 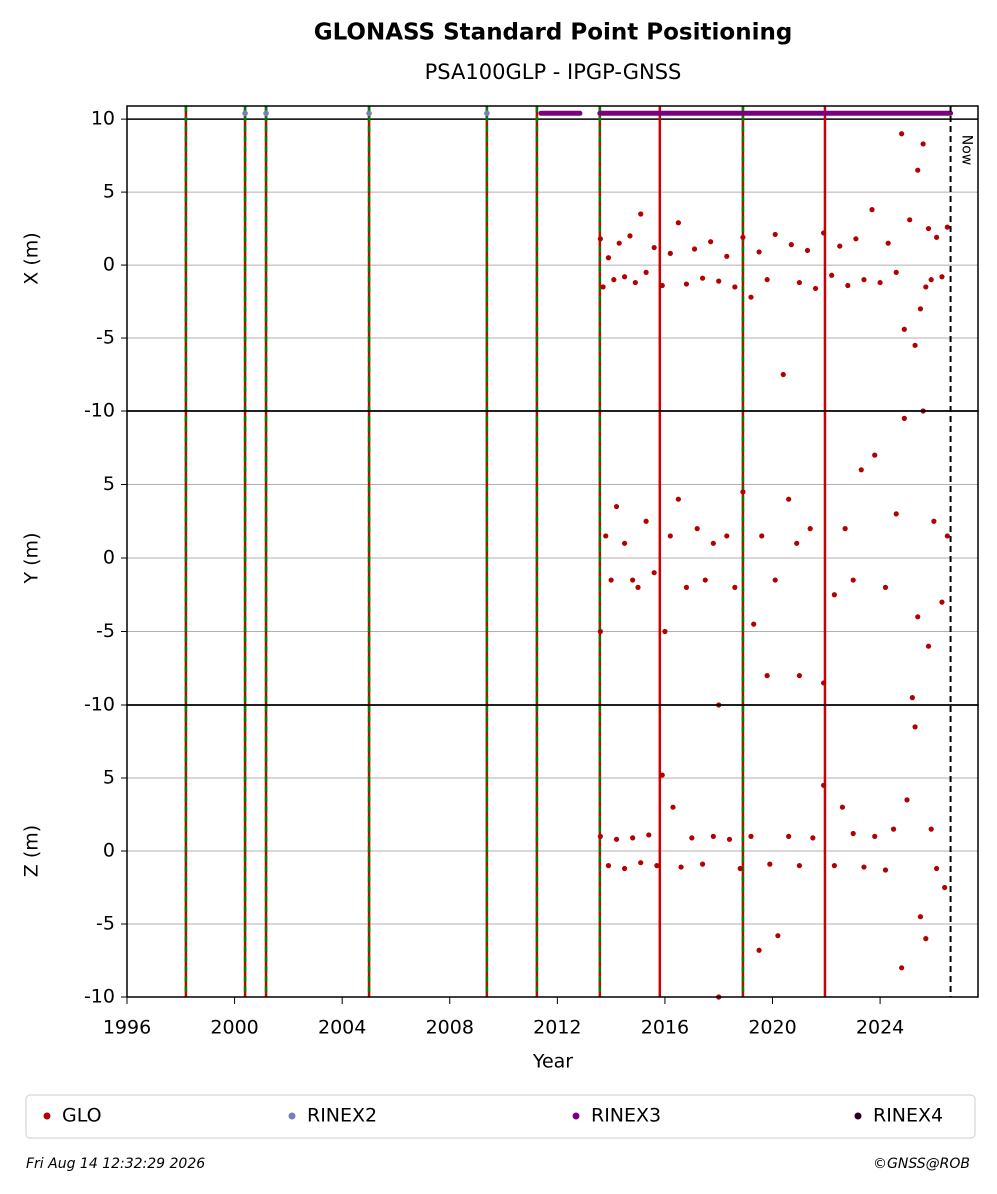 What do you see at coordinates (342, 1116) in the screenshot?
I see `legend-label: RINEX2` at bounding box center [342, 1116].